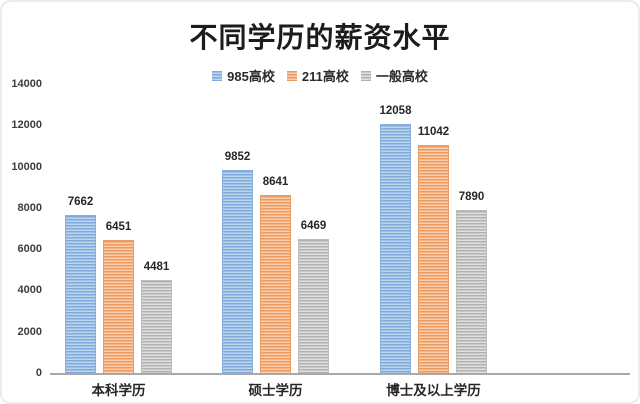 This screenshot has height=404, width=640. Describe the element at coordinates (237, 157) in the screenshot. I see `bar-value-label: 9852` at that location.